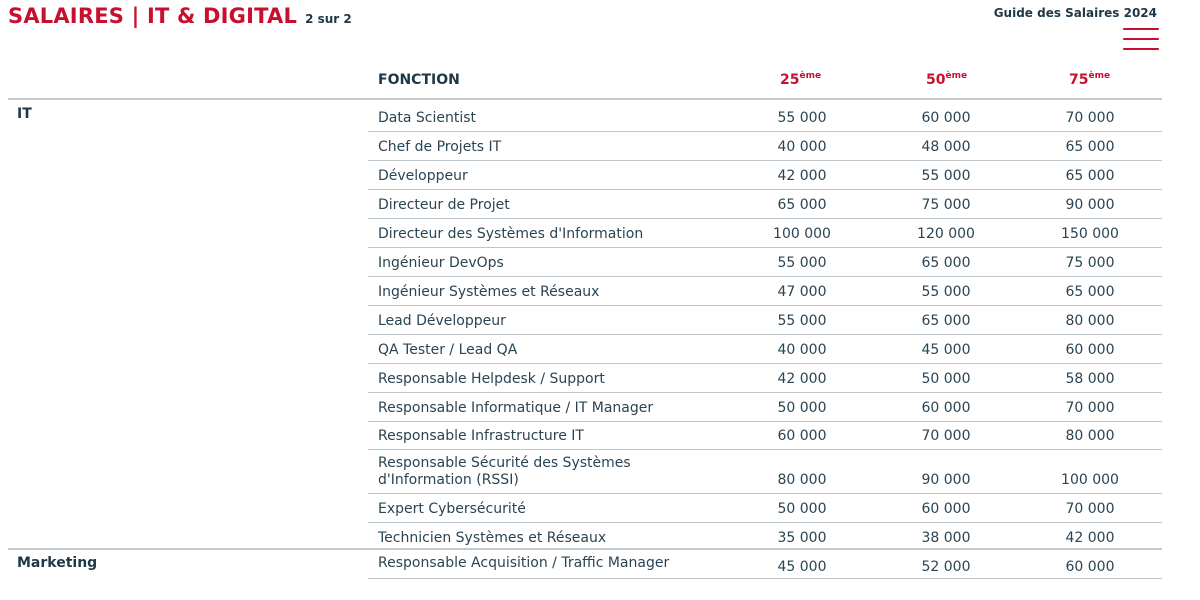 The height and width of the screenshot is (600, 1200). Describe the element at coordinates (1090, 80) in the screenshot. I see `column-header-p75: 75ème` at that location.